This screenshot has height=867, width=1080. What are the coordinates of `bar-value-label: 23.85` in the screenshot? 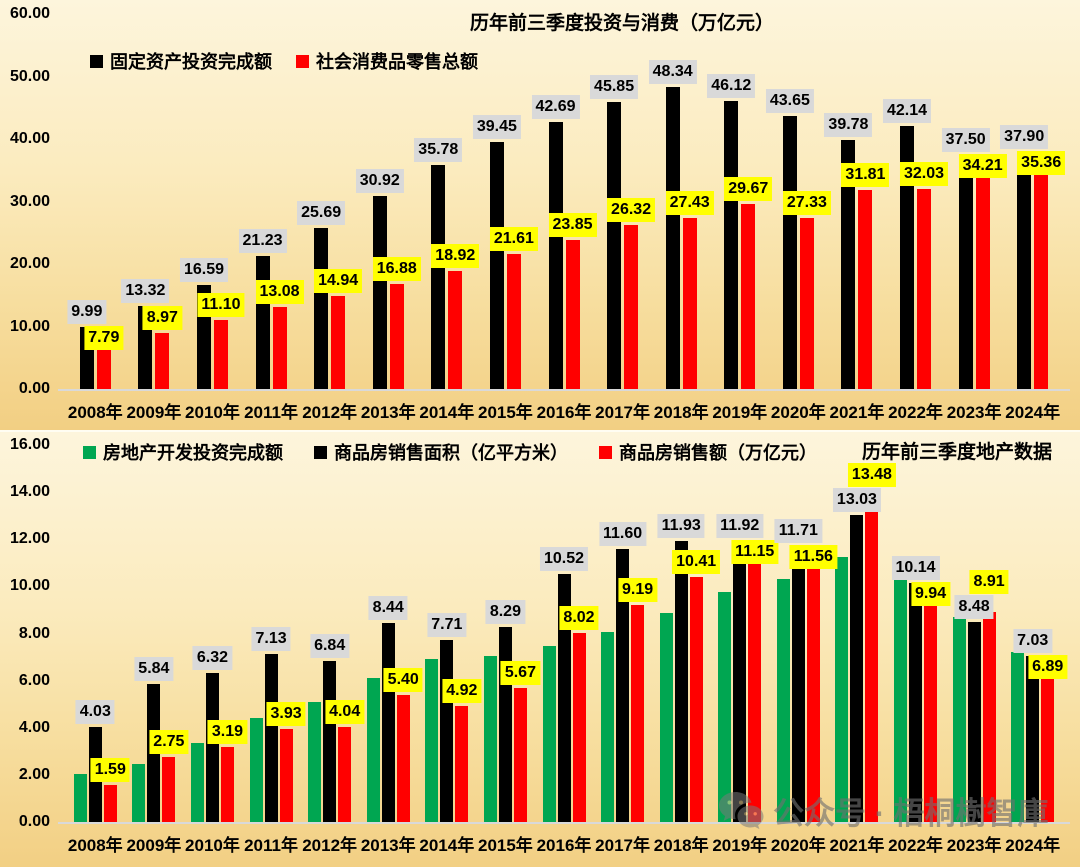 It's located at (572, 224).